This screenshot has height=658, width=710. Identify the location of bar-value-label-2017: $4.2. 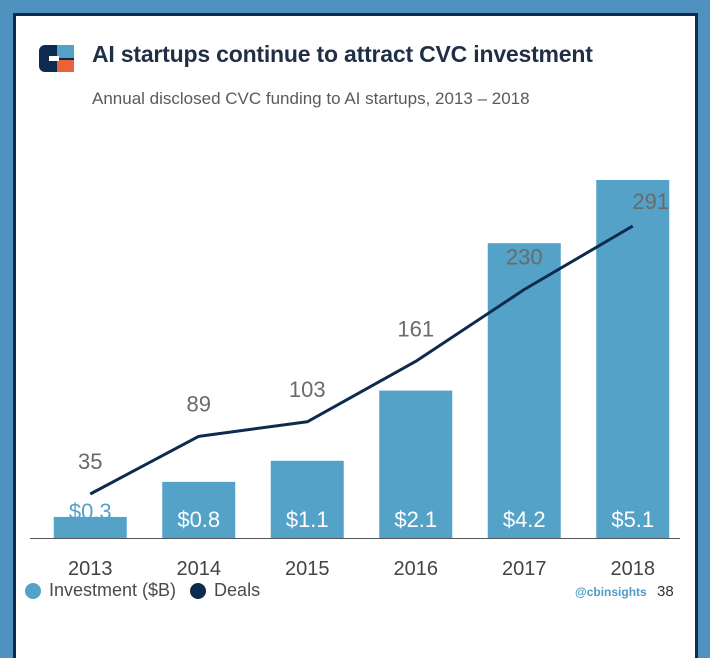
(524, 519).